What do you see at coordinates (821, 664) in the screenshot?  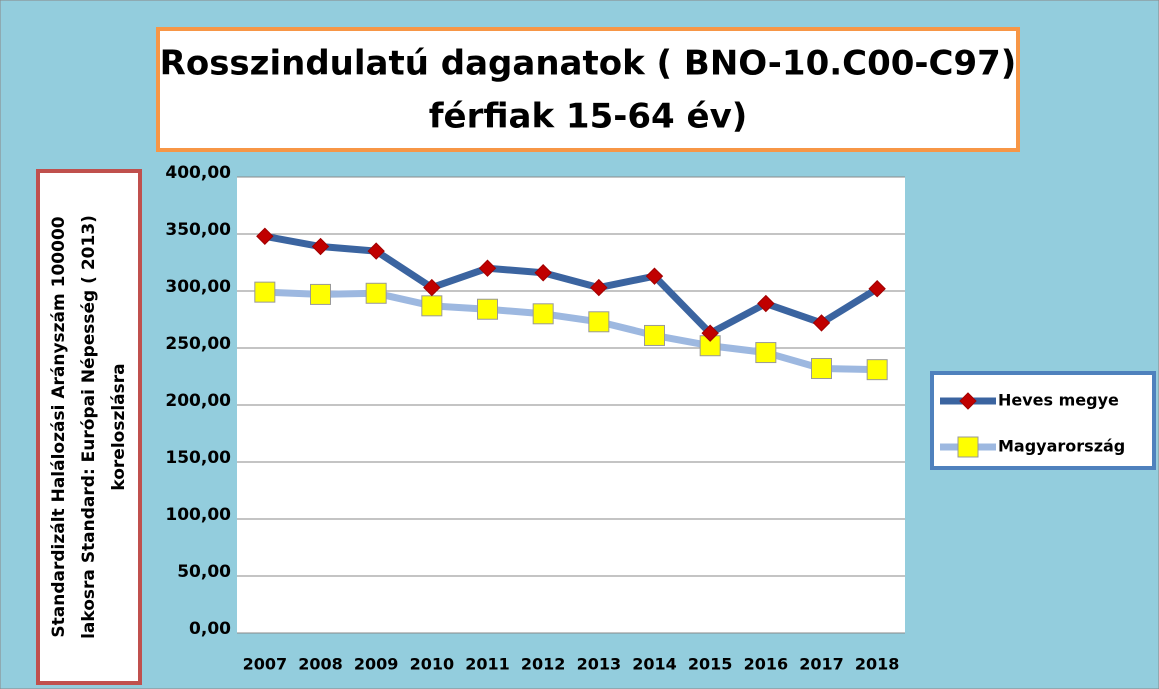 I see `x-tick-label: 2017` at bounding box center [821, 664].